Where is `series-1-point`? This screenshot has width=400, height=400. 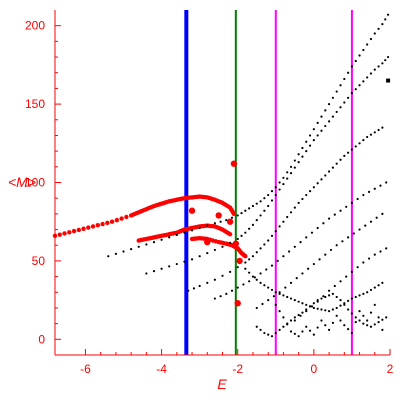 series-1-point is located at coordinates (126, 217).